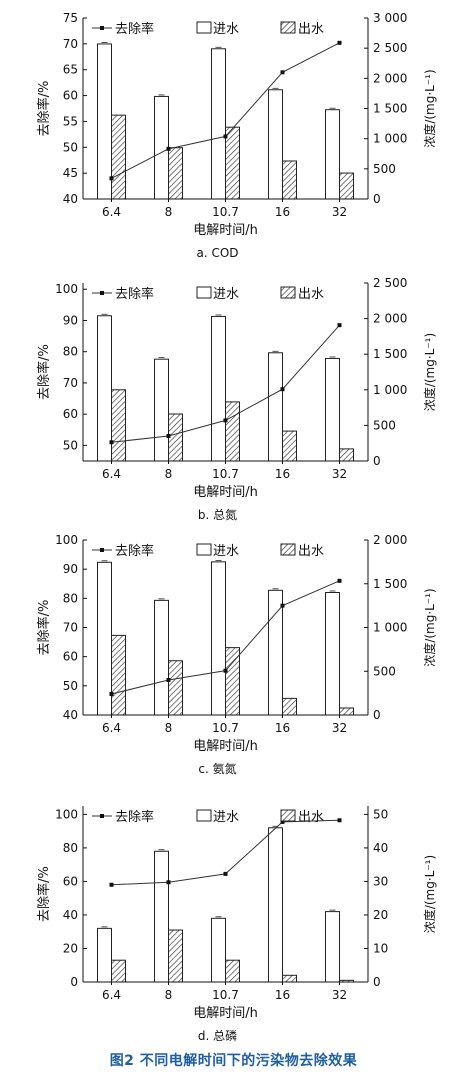 This screenshot has width=467, height=1085. What do you see at coordinates (390, 540) in the screenshot?
I see `tick-label-right: 2 000` at bounding box center [390, 540].